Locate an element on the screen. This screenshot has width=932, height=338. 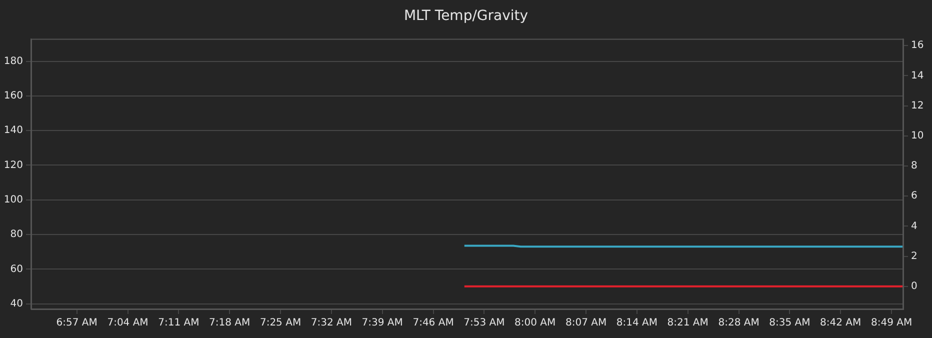
x-tick-label: 7:11 AM is located at coordinates (179, 323).